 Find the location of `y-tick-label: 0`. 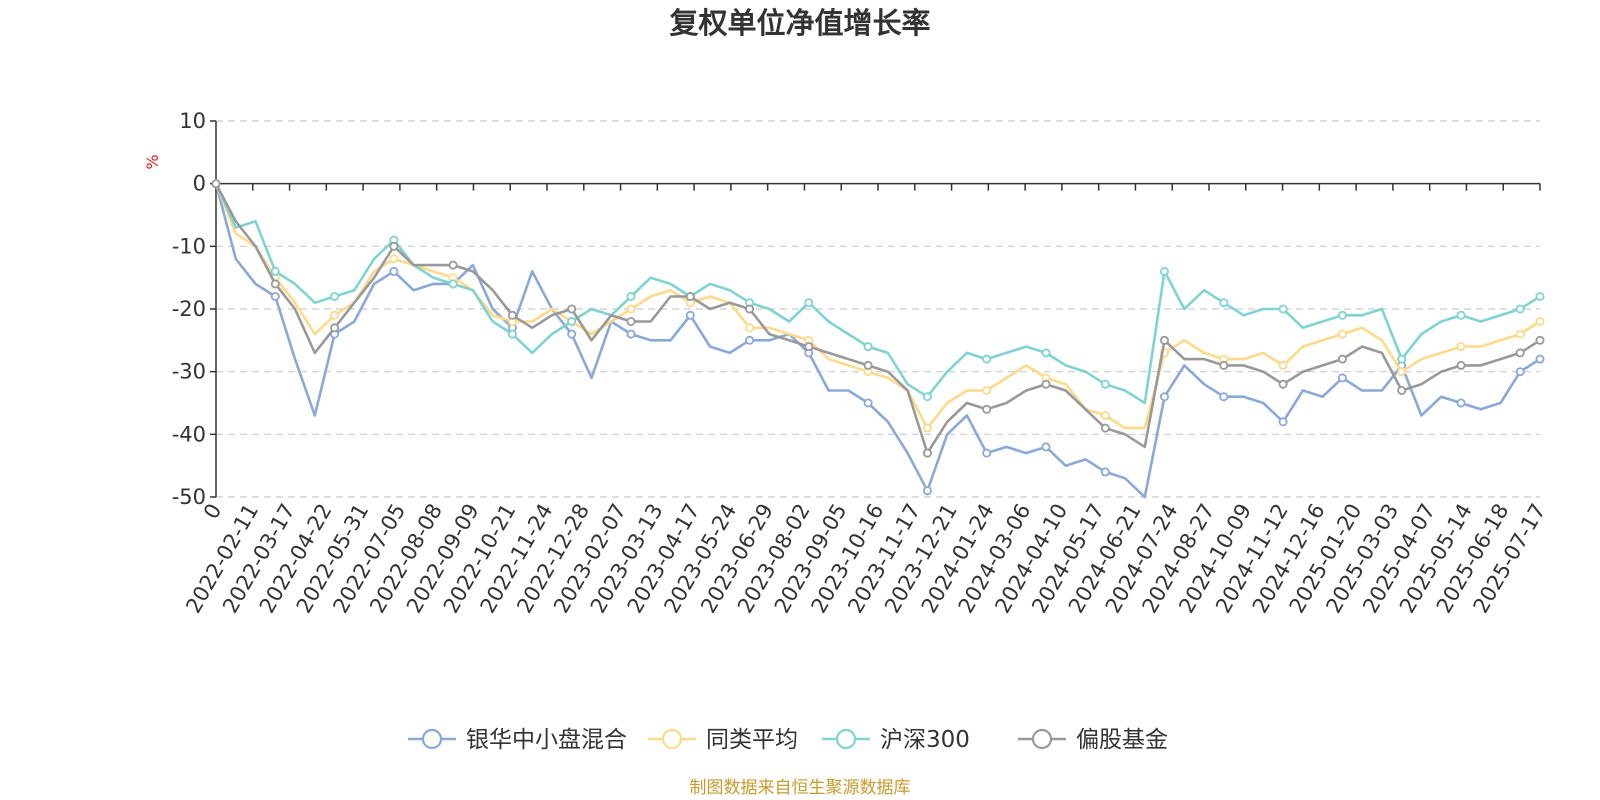

y-tick-label: 0 is located at coordinates (199, 184).